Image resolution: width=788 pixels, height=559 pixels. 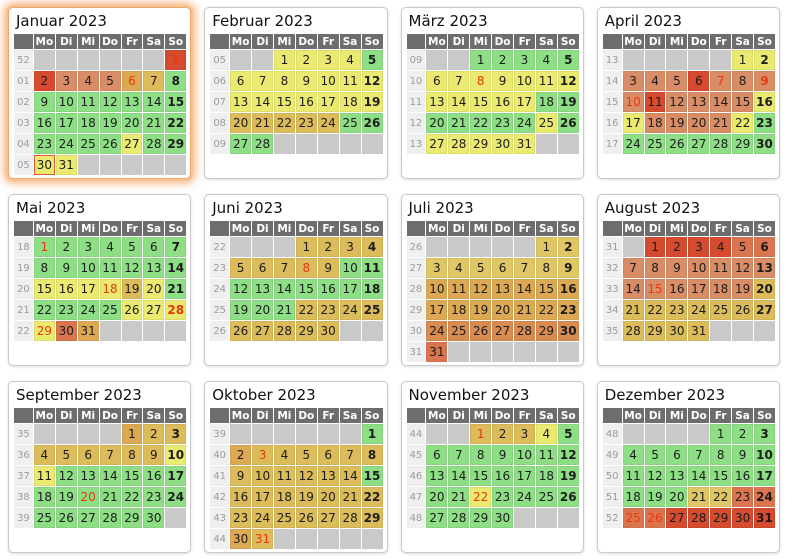 I want to click on day-cell: 24, so click(x=350, y=310).